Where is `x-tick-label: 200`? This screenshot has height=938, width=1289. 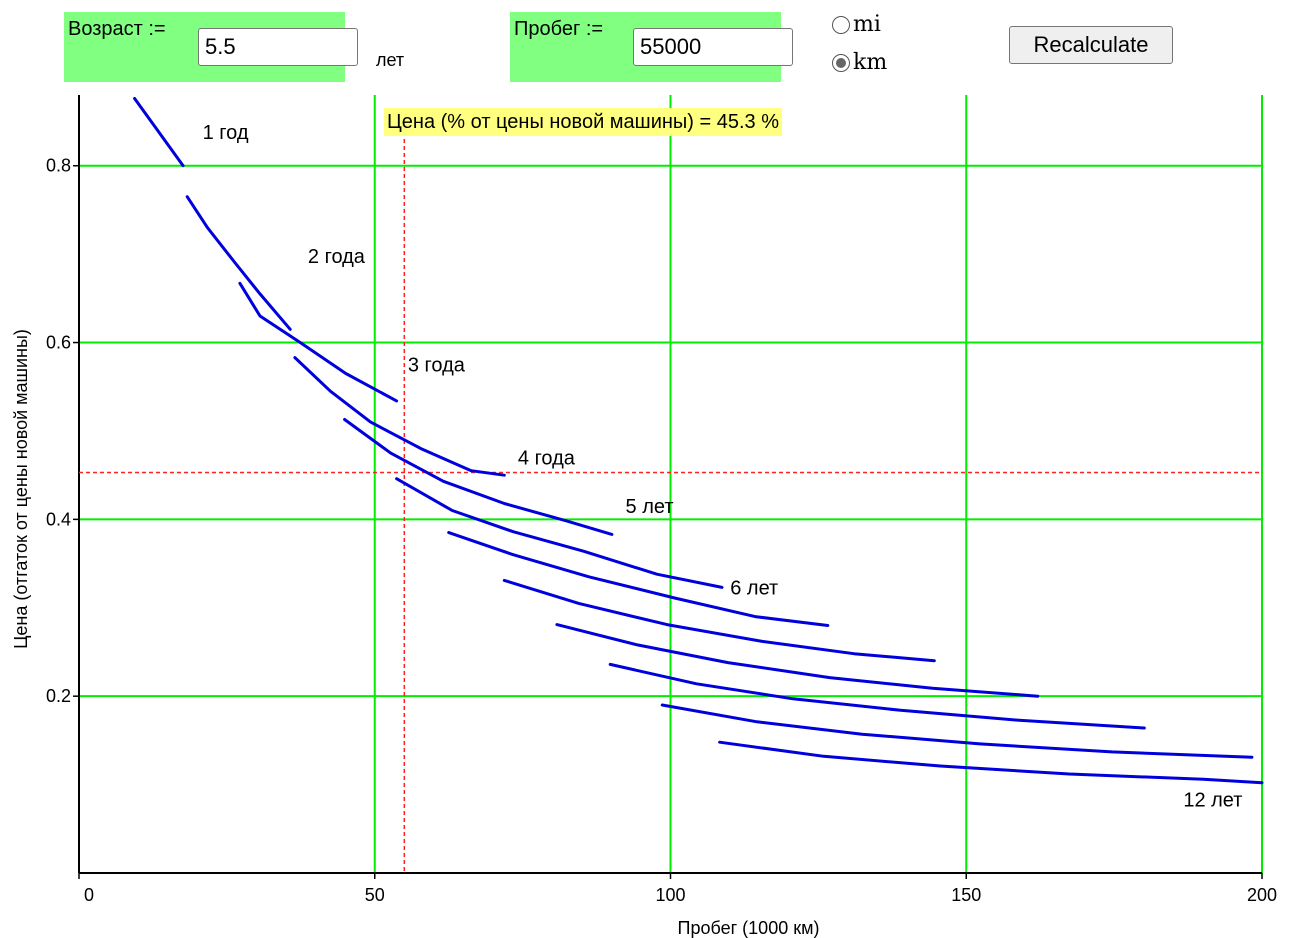
x-tick-label: 200 is located at coordinates (1262, 895).